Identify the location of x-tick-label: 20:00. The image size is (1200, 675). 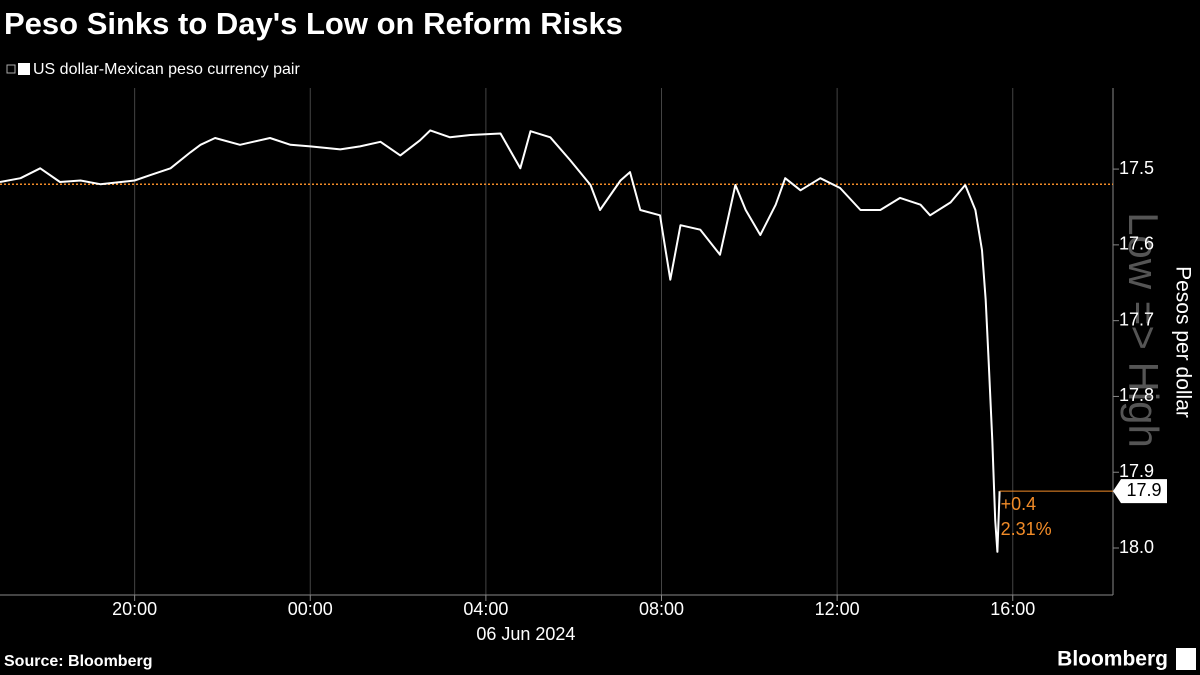
(134, 609).